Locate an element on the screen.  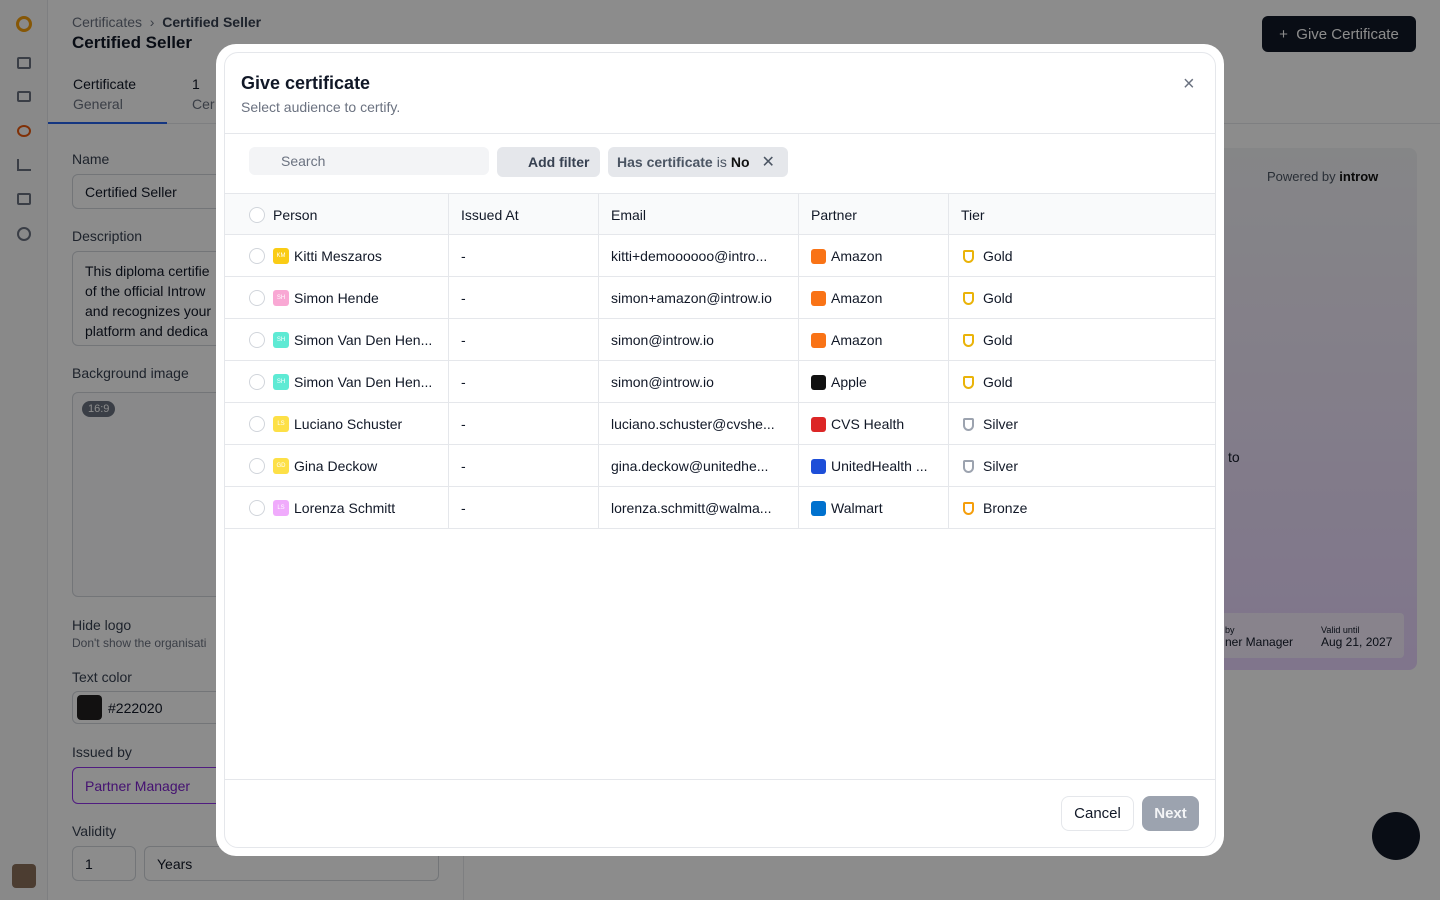
logo is located at coordinates (24, 24).